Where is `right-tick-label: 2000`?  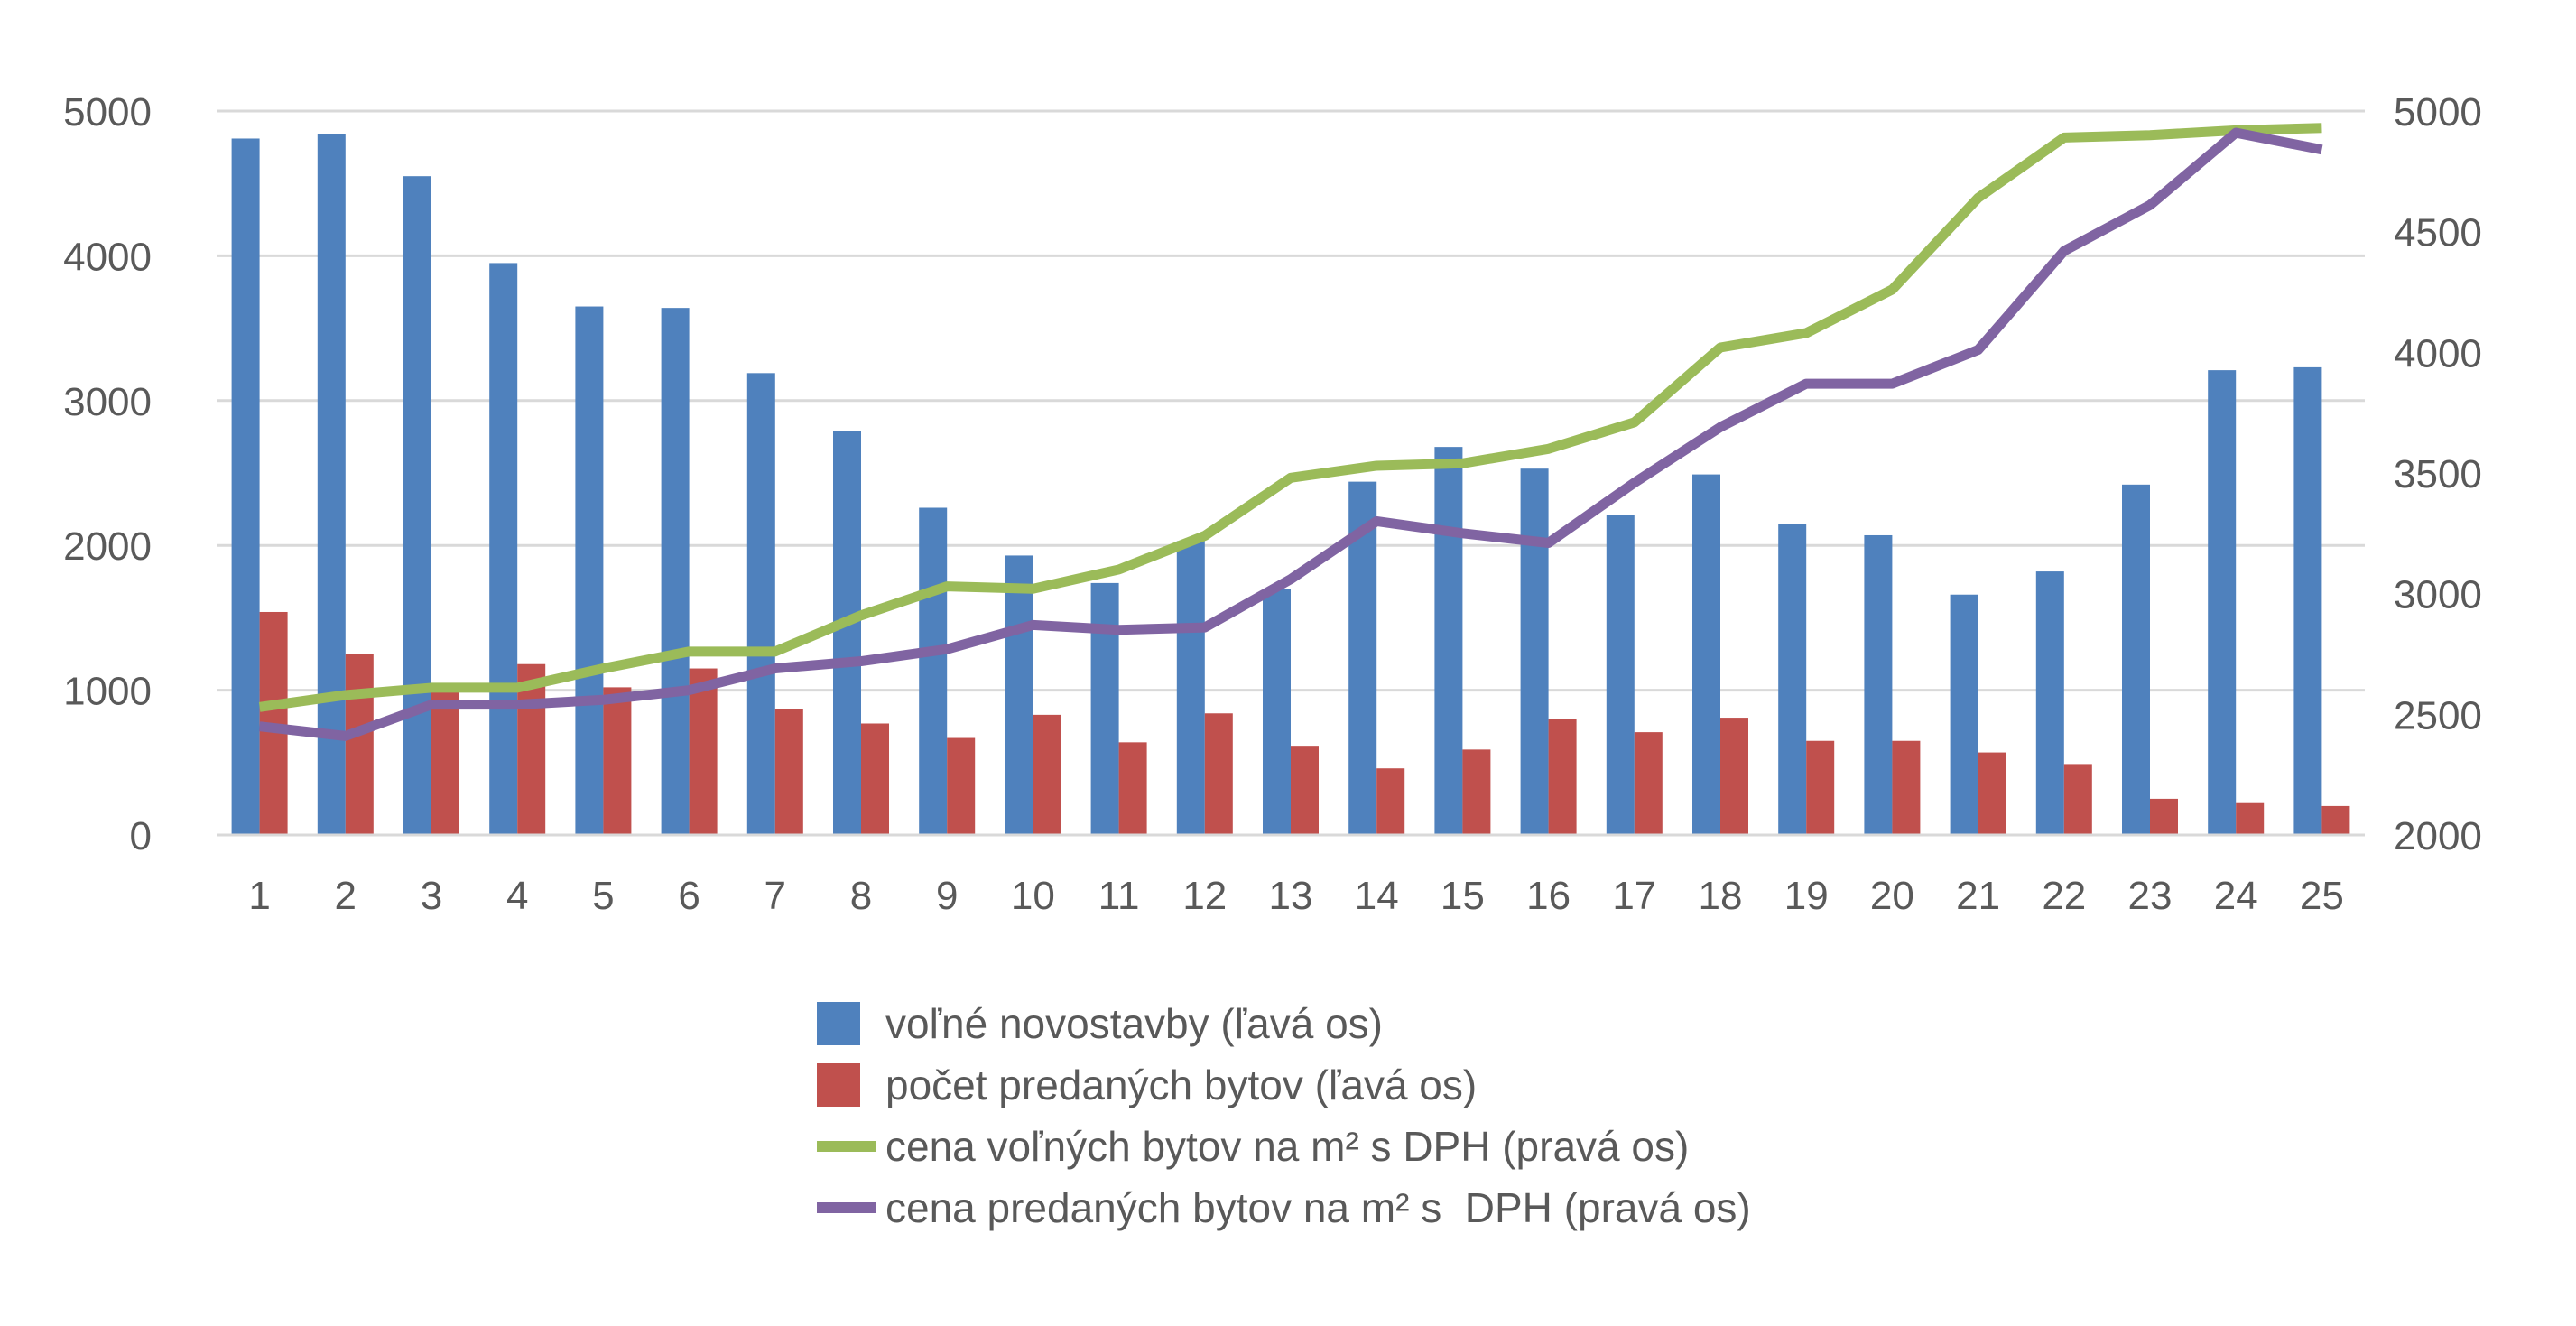
right-tick-label: 2000 is located at coordinates (2438, 836).